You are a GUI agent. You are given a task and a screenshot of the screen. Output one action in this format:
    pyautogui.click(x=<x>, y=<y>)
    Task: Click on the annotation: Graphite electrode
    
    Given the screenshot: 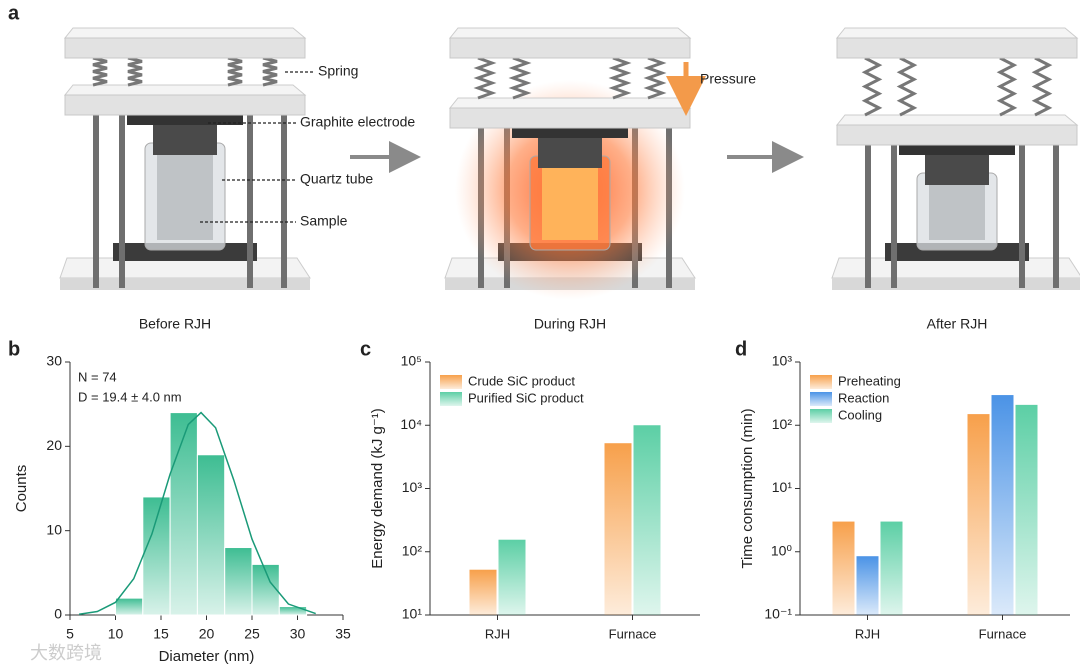 What is the action you would take?
    pyautogui.click(x=357, y=122)
    